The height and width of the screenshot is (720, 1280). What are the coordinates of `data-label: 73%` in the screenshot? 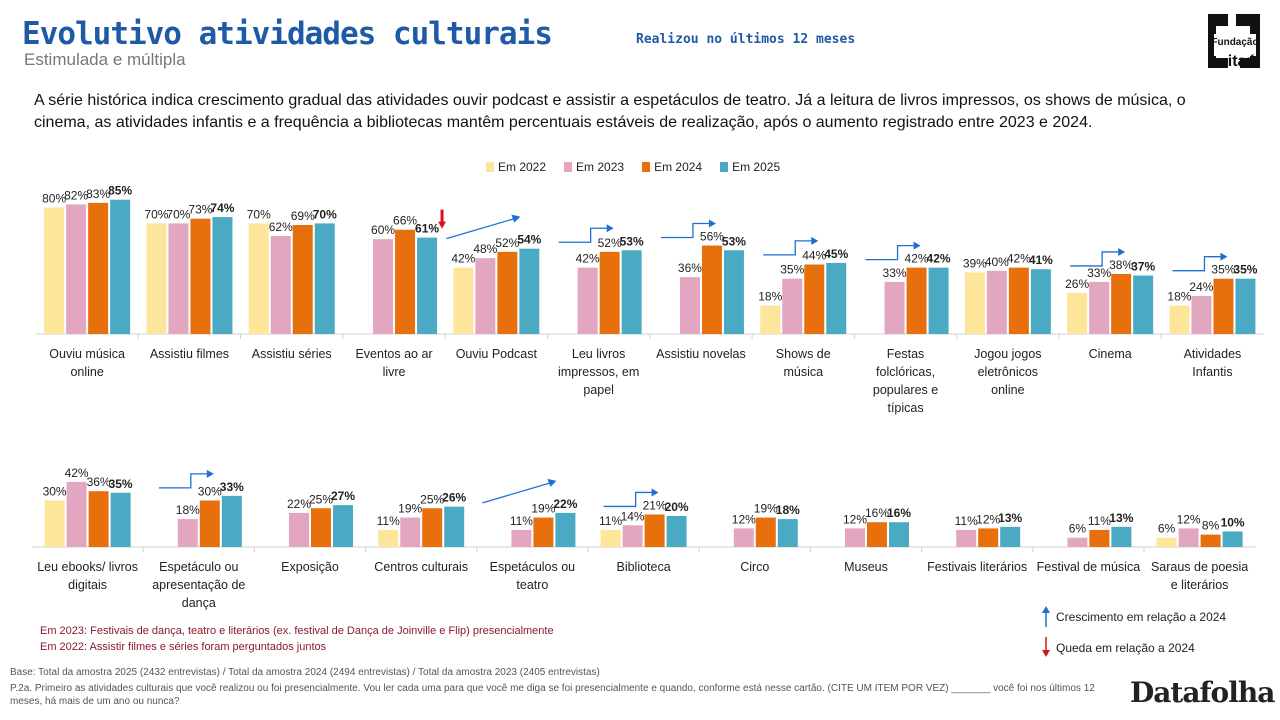 It's located at (200, 210).